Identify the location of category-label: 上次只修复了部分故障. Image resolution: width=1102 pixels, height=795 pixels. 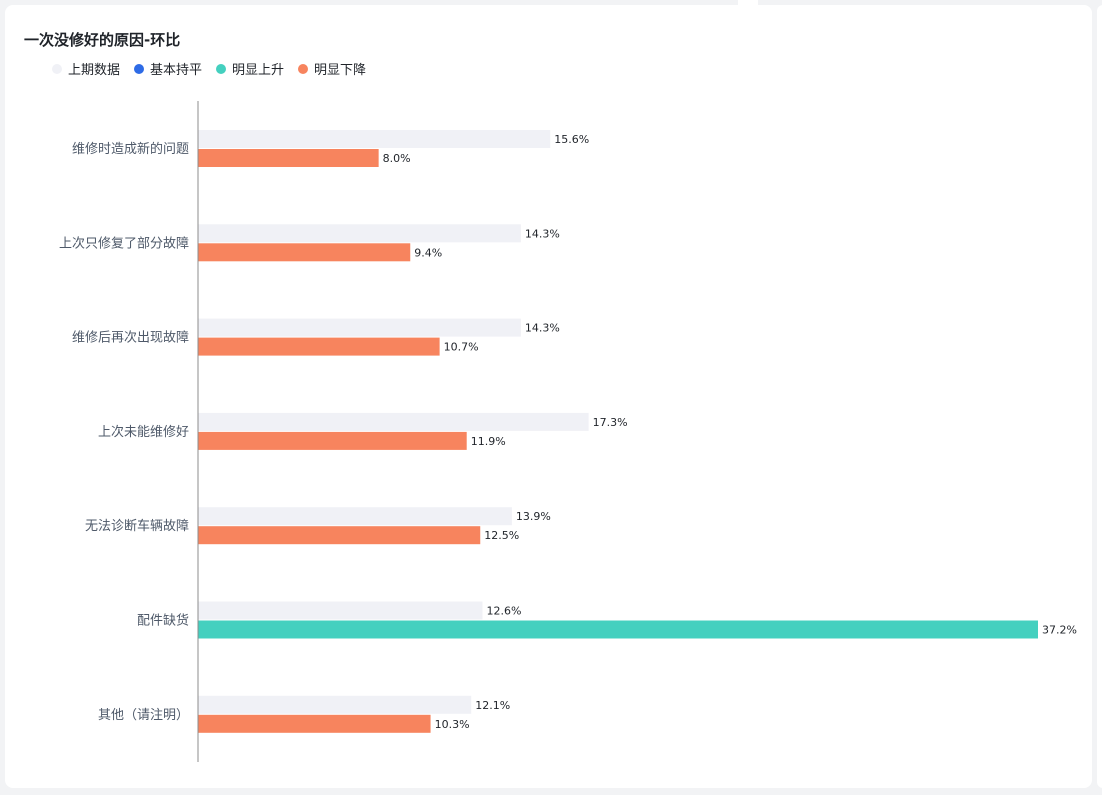
(124, 243).